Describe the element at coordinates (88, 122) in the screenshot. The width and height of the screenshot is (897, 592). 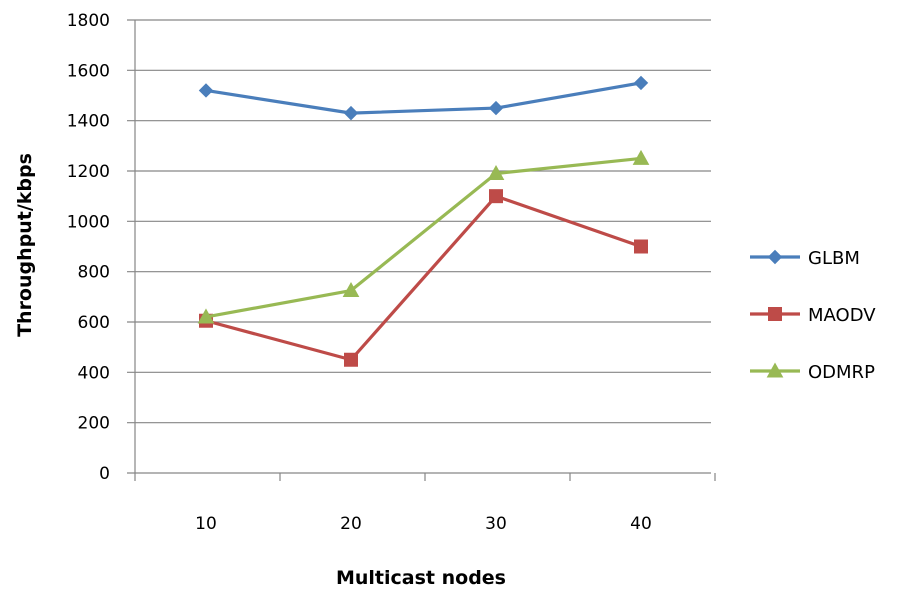
I see `y-tick-label: 1400` at that location.